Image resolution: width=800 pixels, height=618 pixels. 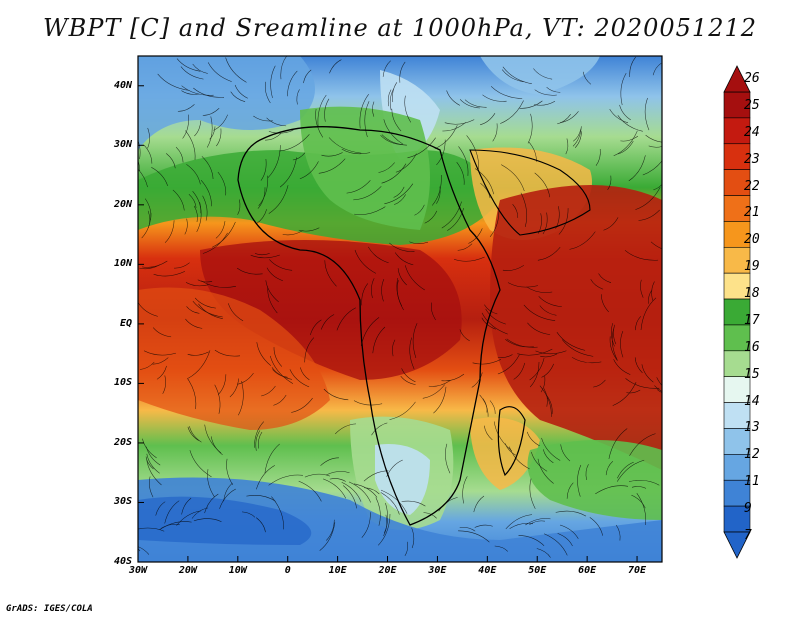 What do you see at coordinates (752, 374) in the screenshot?
I see `colorbar-label: 15` at bounding box center [752, 374].